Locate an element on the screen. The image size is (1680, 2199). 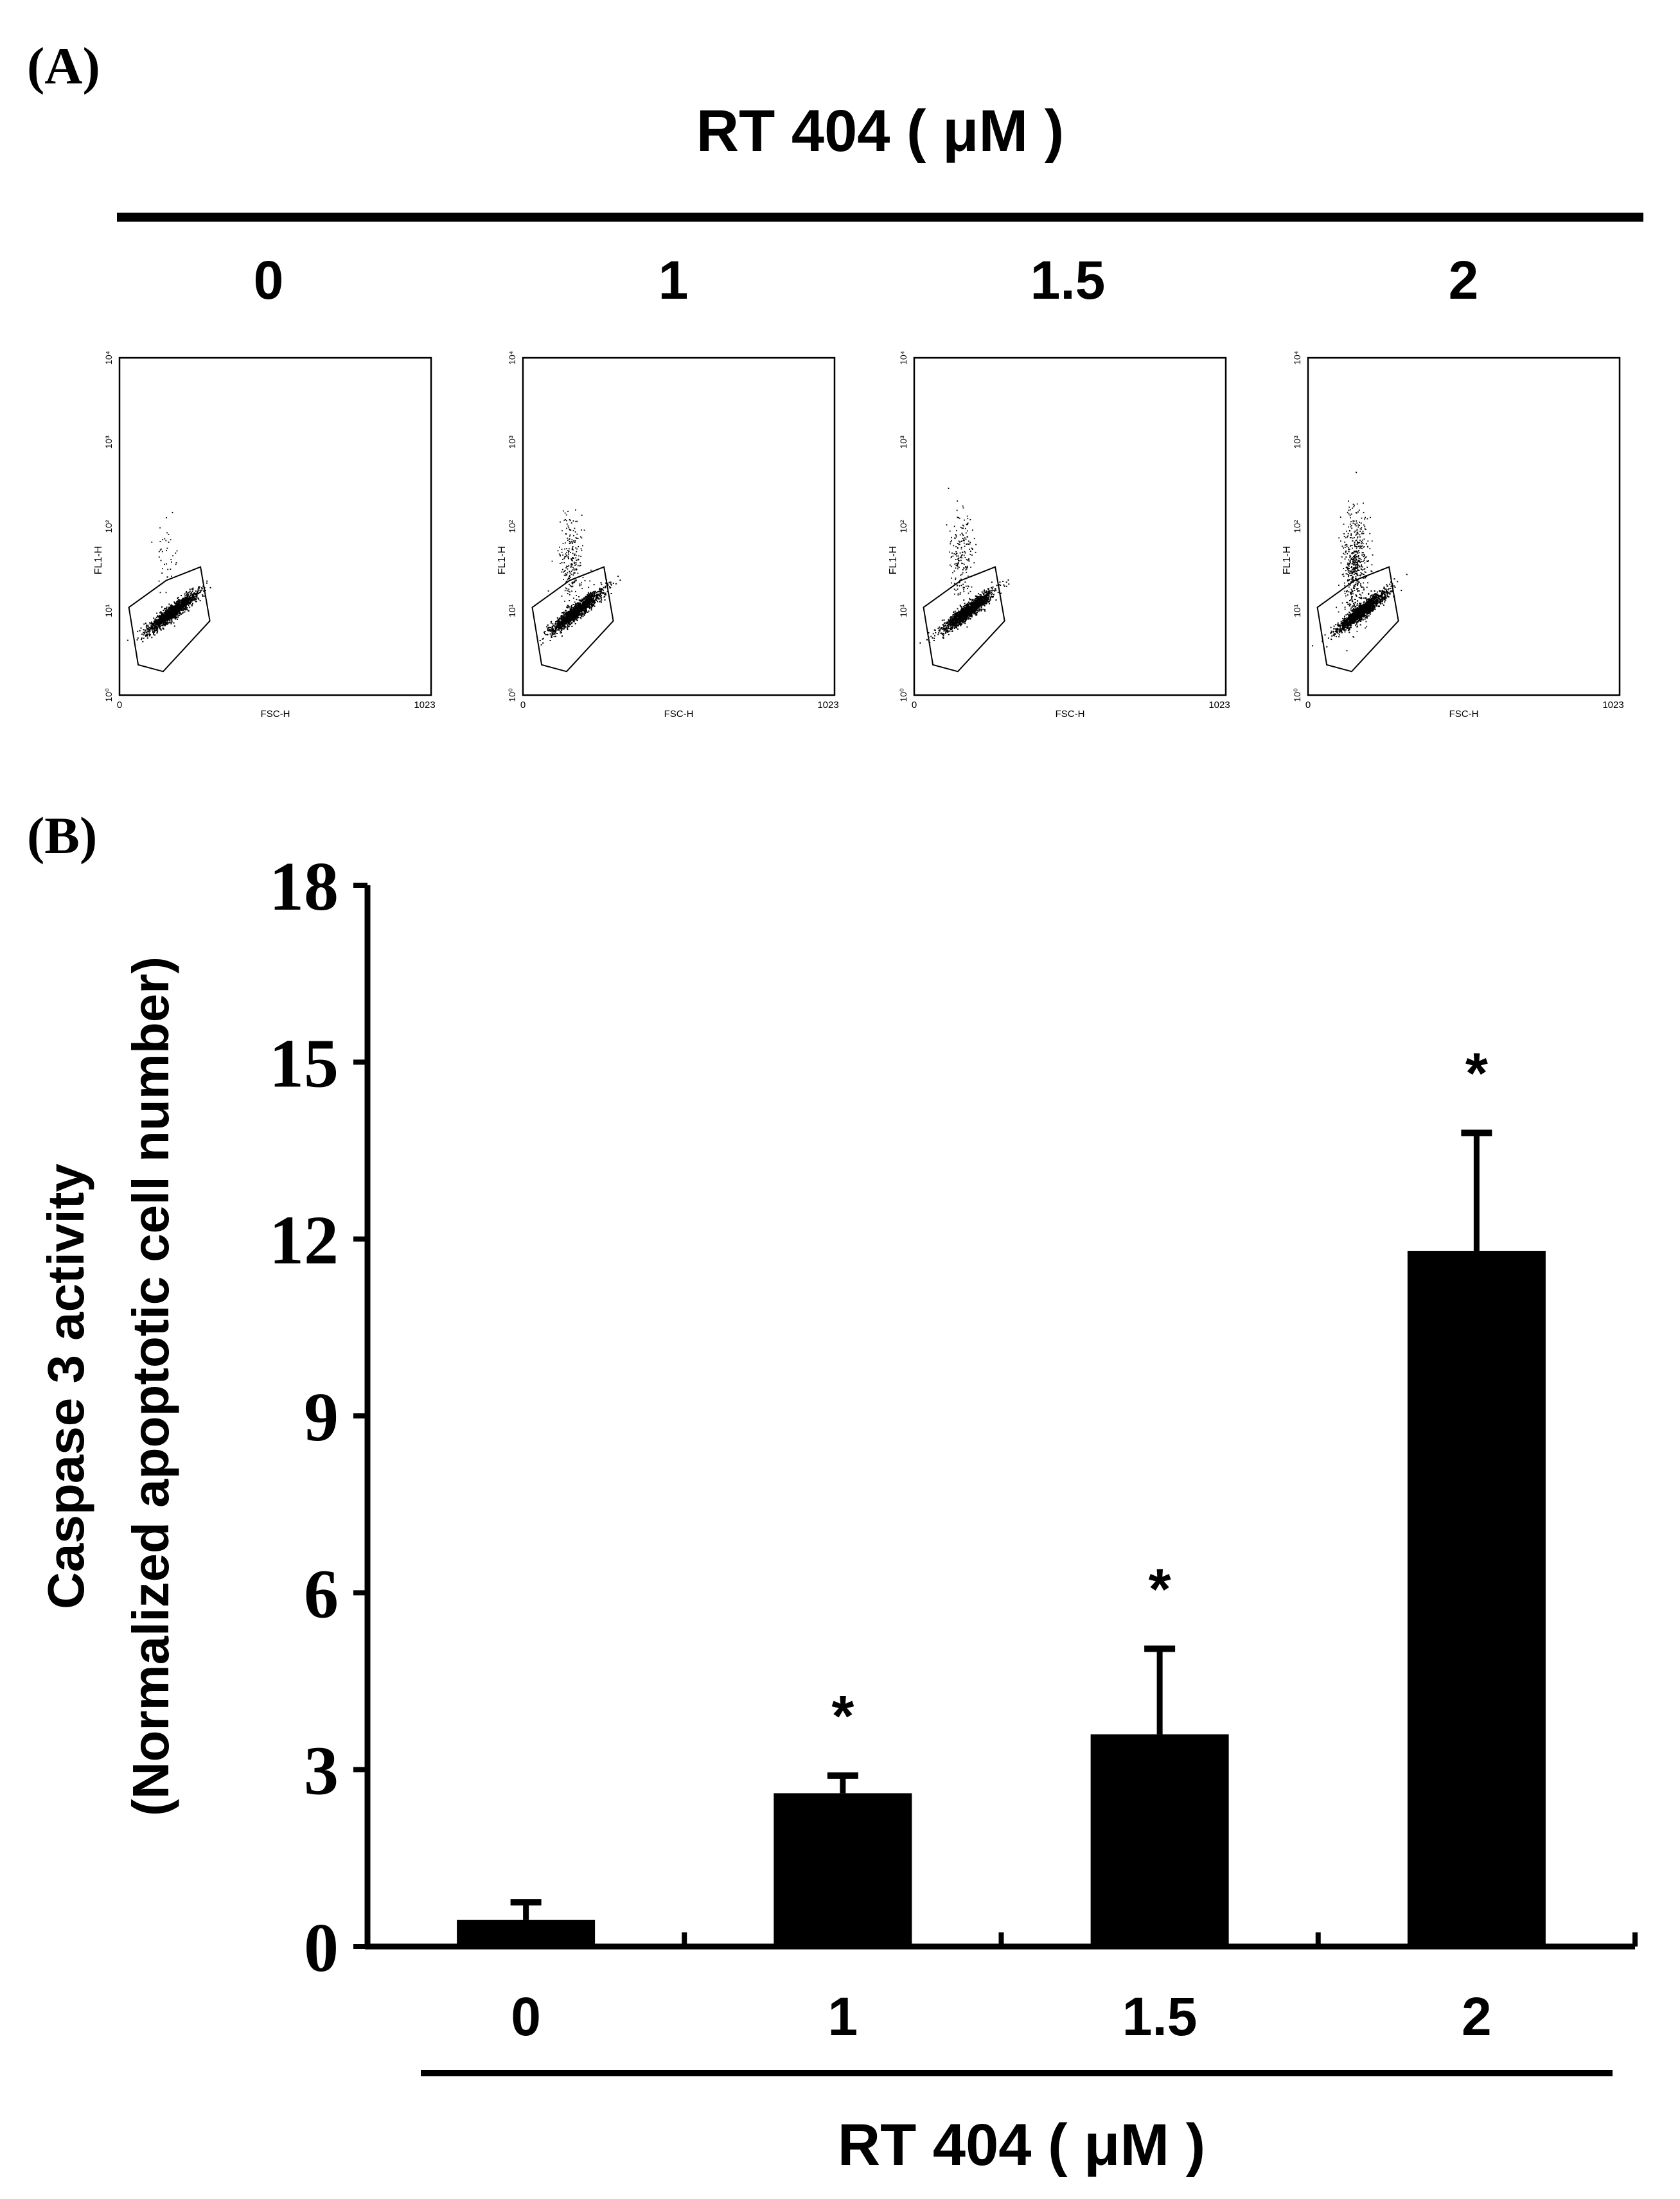
y-tick-label: 6 is located at coordinates (321, 1594).